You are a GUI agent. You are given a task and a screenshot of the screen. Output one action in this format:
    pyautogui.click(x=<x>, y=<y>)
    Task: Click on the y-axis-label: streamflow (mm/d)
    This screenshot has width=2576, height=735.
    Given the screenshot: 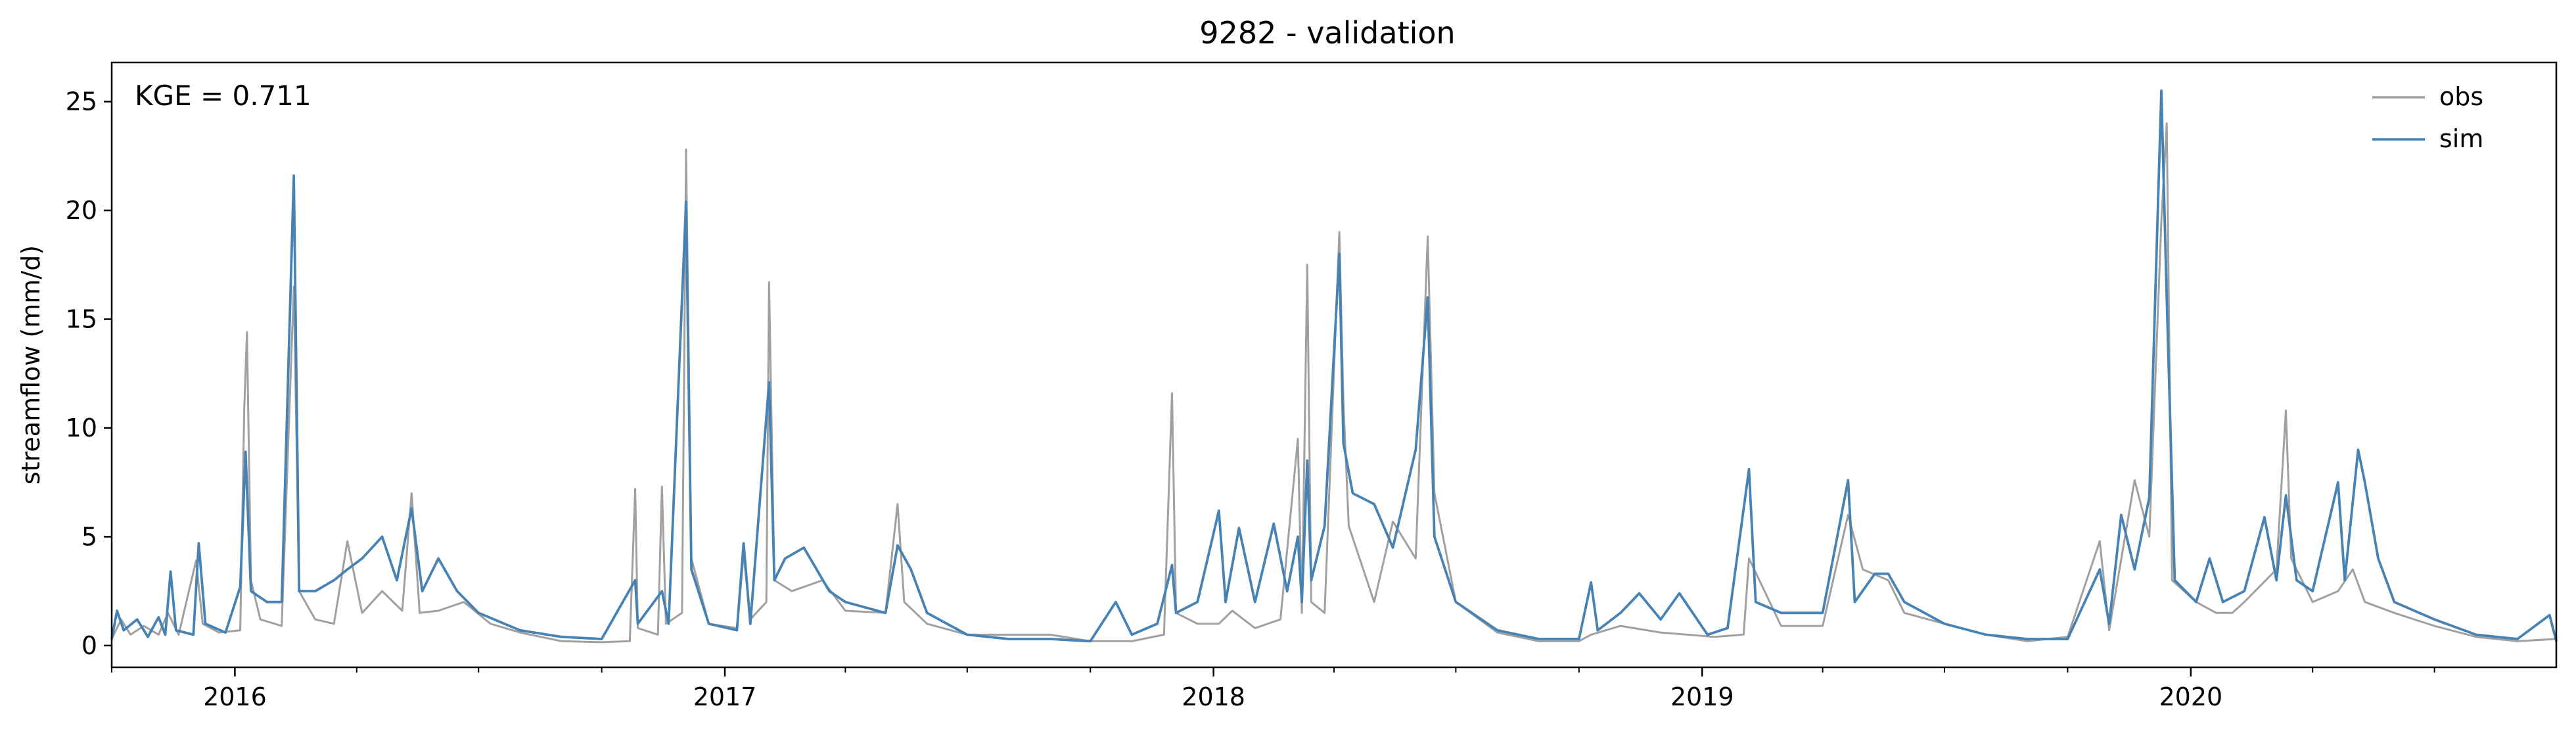 What is the action you would take?
    pyautogui.click(x=31, y=365)
    